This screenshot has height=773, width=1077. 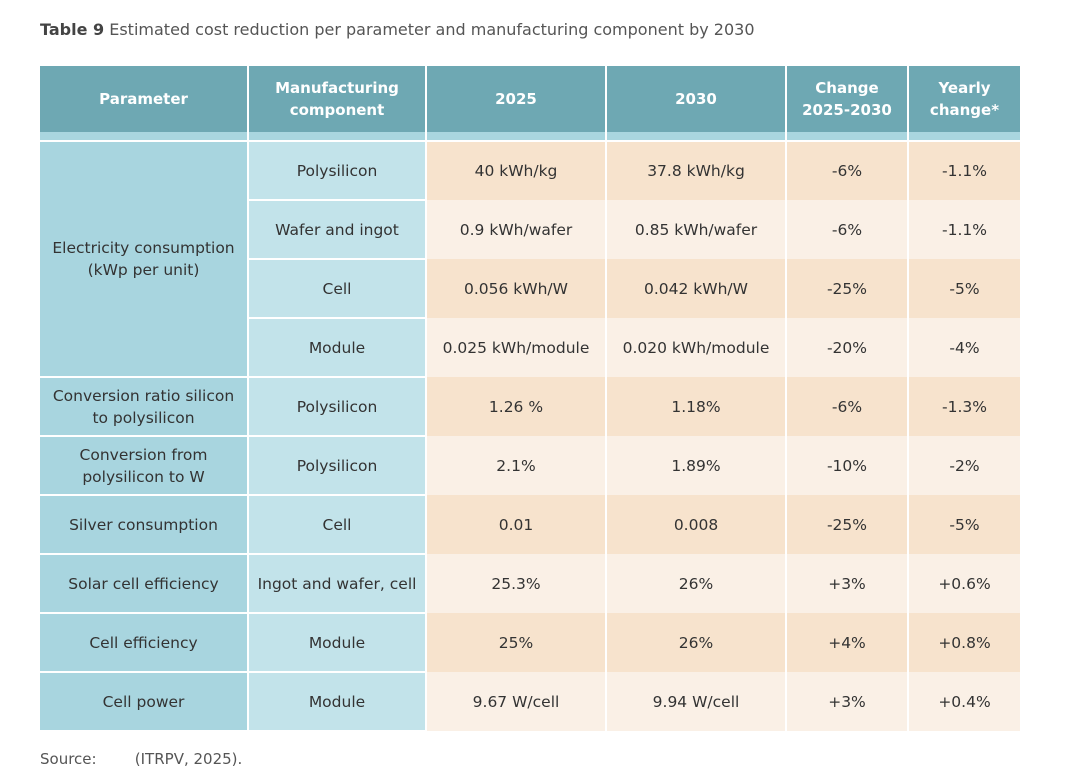 I want to click on source-note: Source: (ITRPV, 2025)., so click(x=141, y=759).